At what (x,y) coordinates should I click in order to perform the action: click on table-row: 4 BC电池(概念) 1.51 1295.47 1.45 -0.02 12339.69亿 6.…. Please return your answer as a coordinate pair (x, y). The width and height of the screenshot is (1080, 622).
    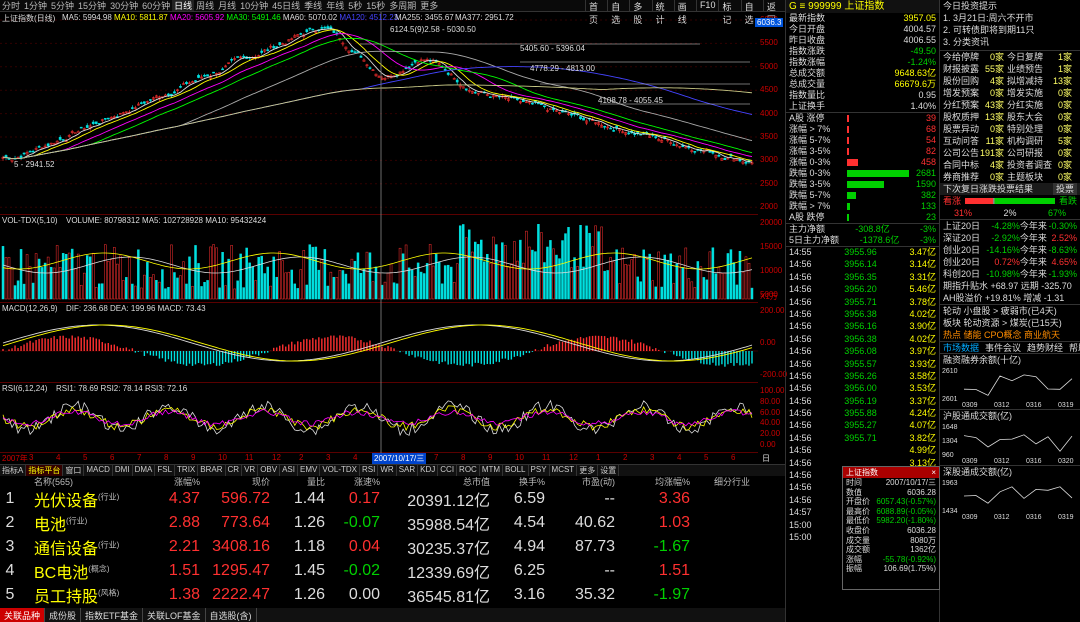
    Looking at the image, I should click on (392, 571).